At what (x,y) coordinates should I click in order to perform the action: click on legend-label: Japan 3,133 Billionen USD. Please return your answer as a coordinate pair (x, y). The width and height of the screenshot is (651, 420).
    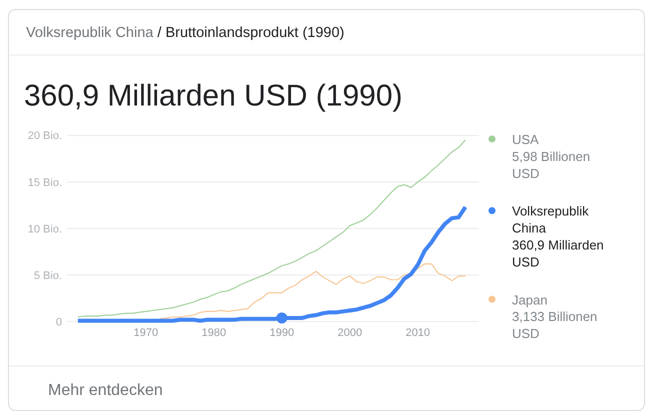
    Looking at the image, I should click on (555, 317).